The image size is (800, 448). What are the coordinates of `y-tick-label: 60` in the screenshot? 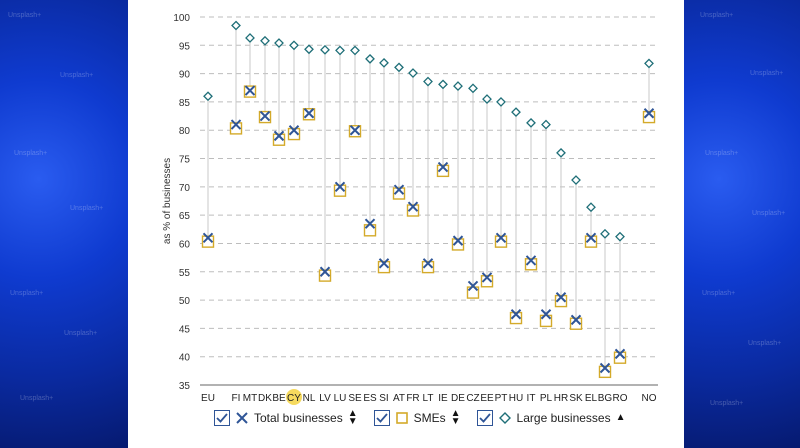 It's located at (185, 244).